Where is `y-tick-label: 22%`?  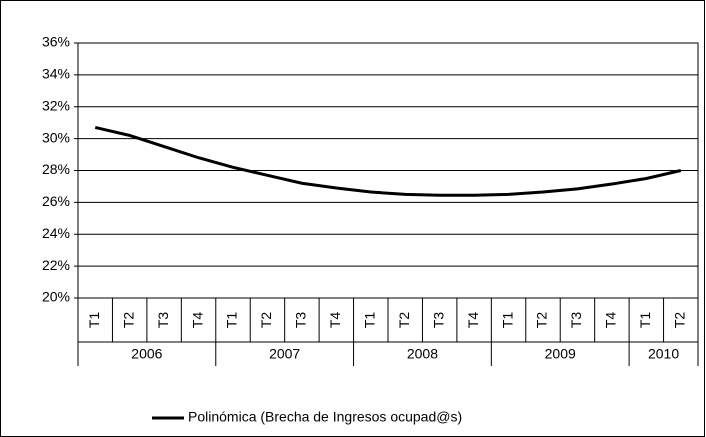
y-tick-label: 22% is located at coordinates (56, 265).